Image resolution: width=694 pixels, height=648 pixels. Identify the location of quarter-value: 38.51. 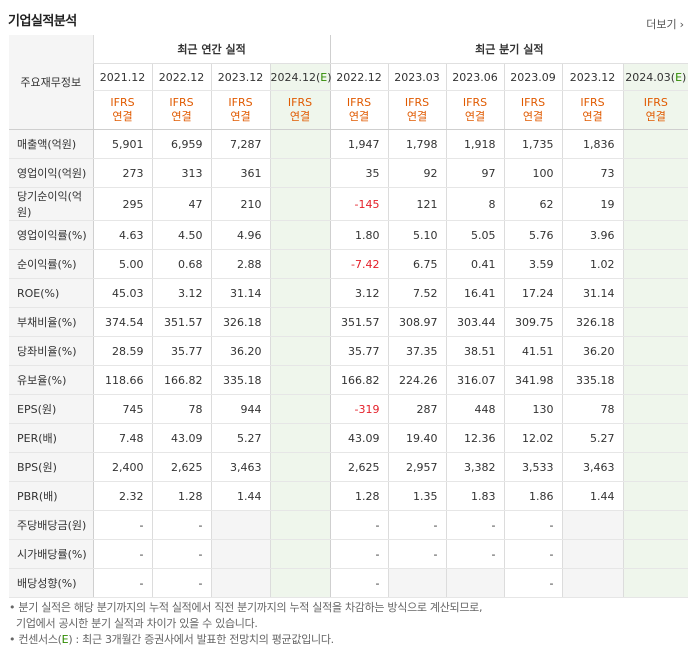
(475, 351).